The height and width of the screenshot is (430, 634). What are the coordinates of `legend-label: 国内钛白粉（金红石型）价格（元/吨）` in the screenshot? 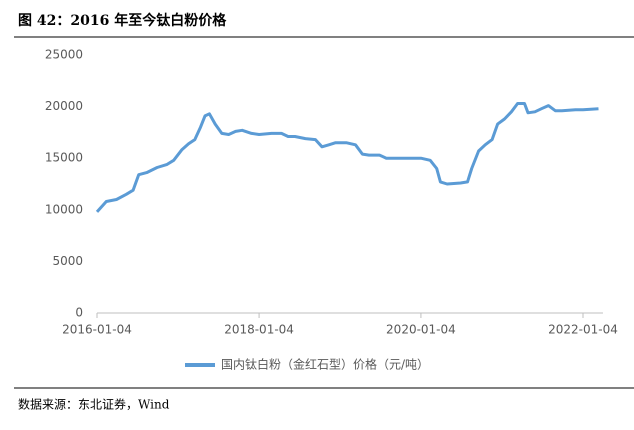 It's located at (325, 364).